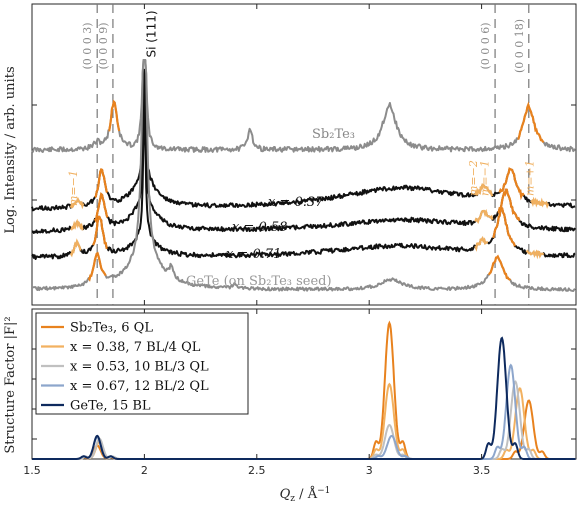 The image size is (581, 508). What do you see at coordinates (151, 33) in the screenshot?
I see `substrate-peak-label: Si (111)` at bounding box center [151, 33].